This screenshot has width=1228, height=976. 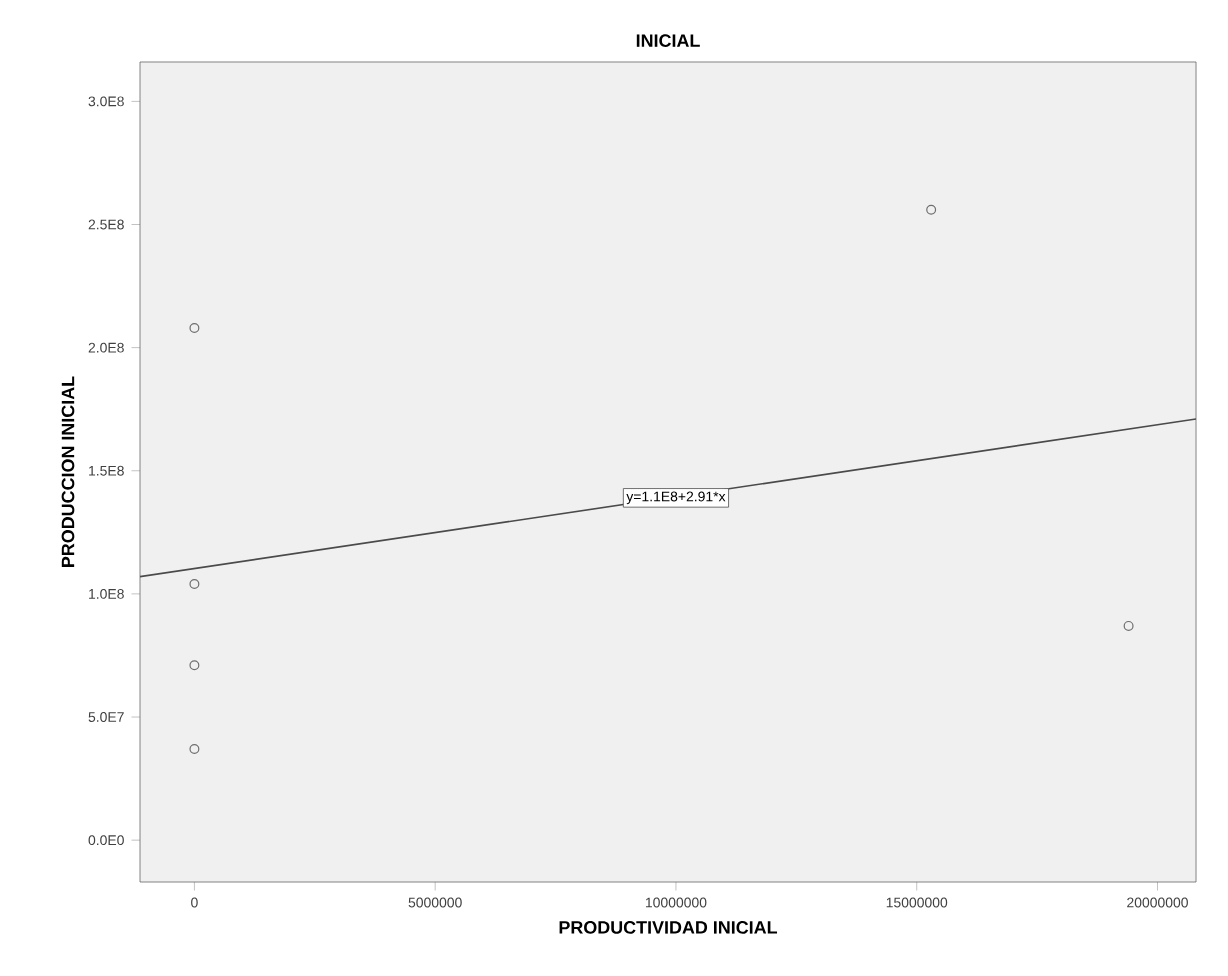 I want to click on y-axis-title: PRODUCCION INICIAL, so click(x=68, y=471).